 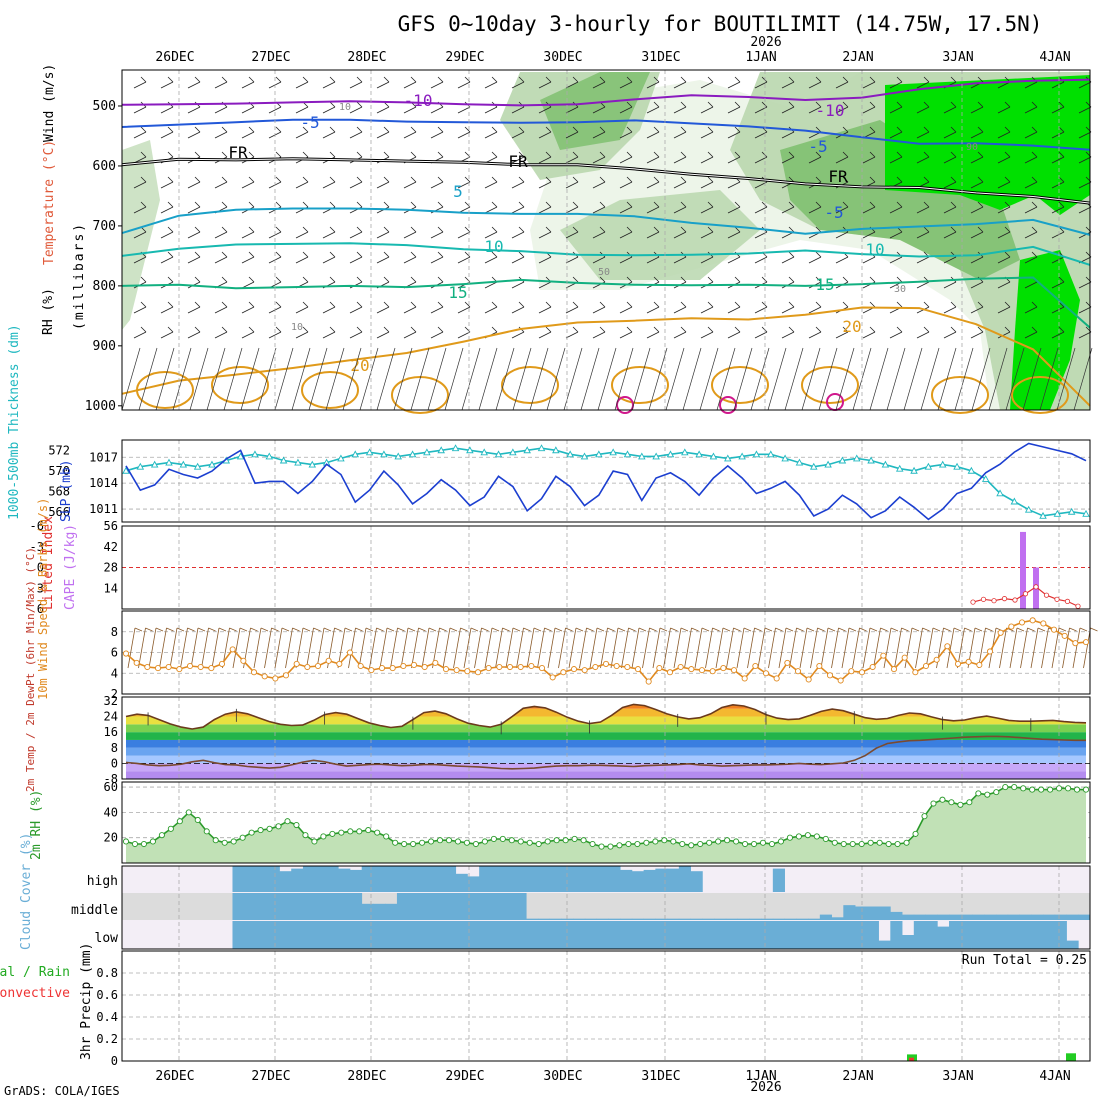 I want to click on hot-contour, so click(x=625, y=405).